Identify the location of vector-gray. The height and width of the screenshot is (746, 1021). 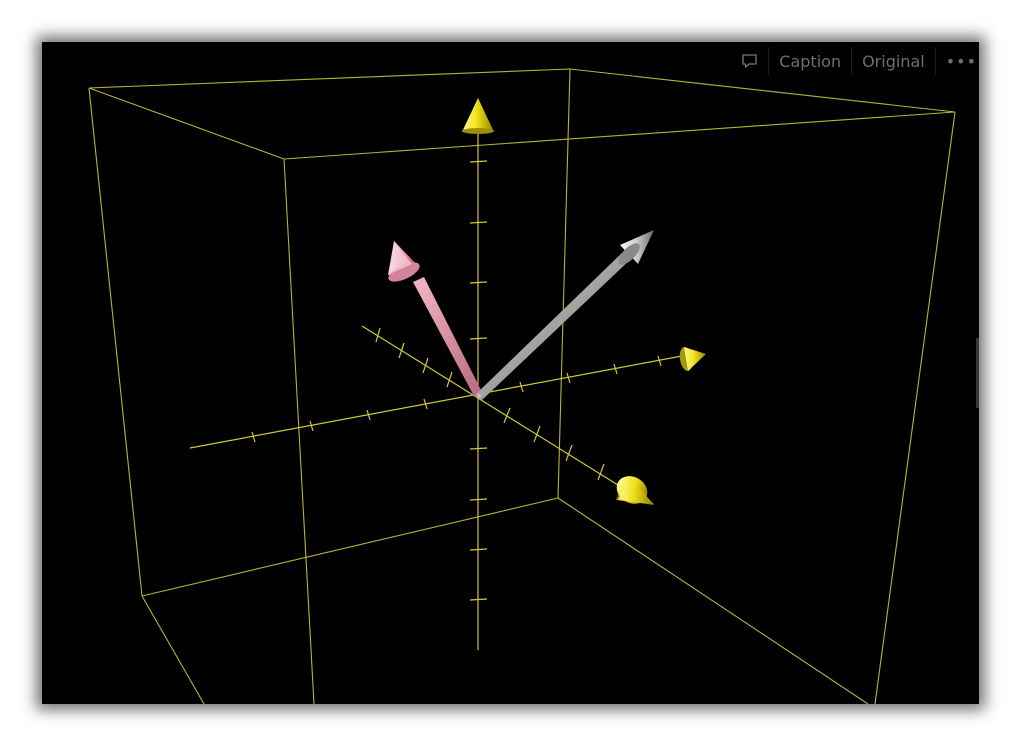
(564, 315).